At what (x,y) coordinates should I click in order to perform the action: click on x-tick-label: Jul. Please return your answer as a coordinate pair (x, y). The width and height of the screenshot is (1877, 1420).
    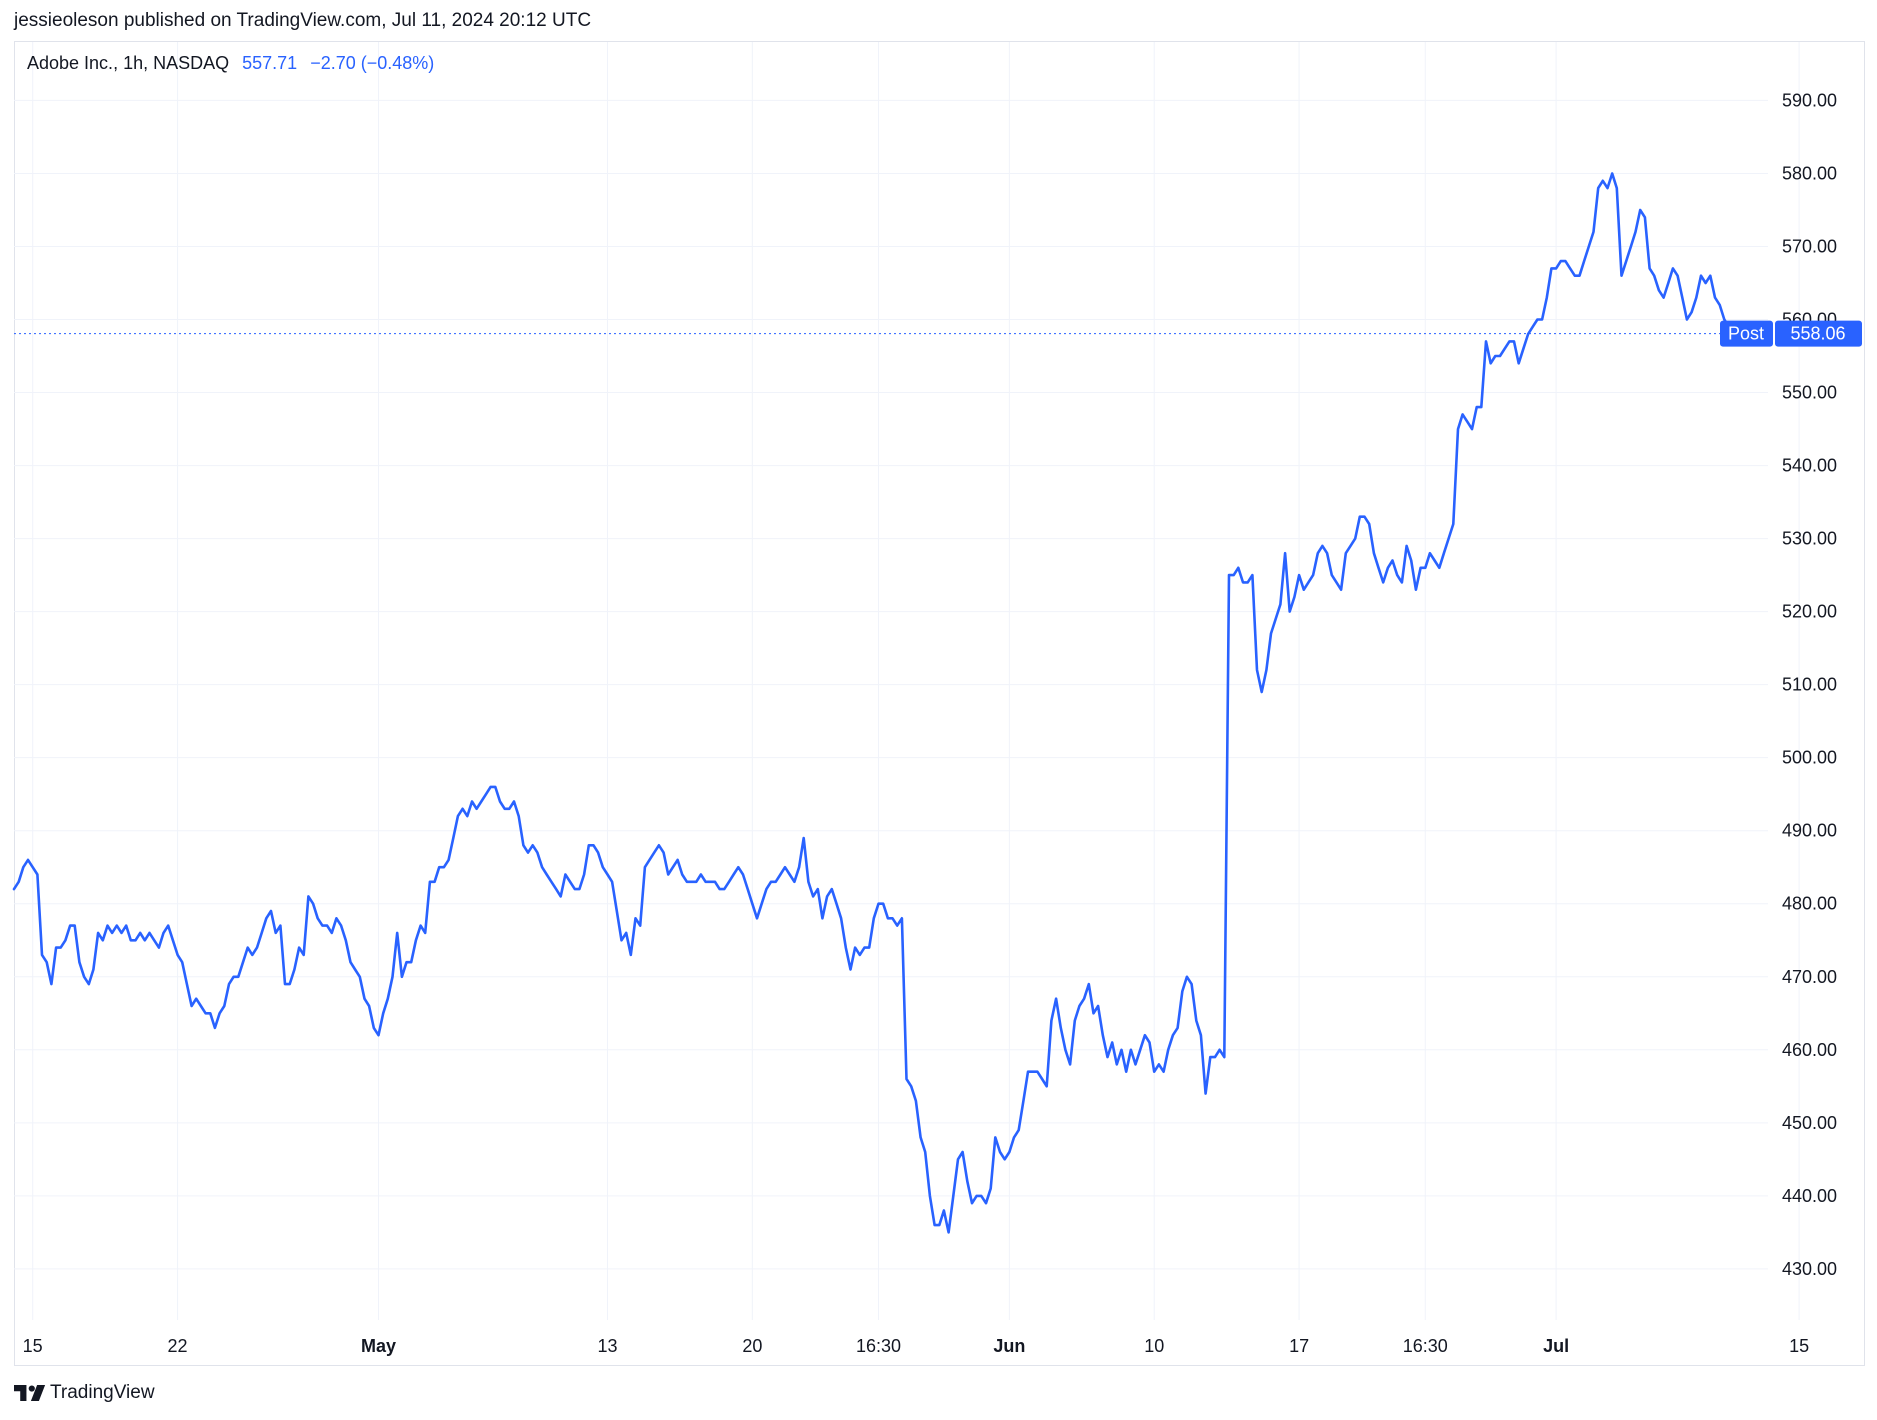
    Looking at the image, I should click on (1556, 1346).